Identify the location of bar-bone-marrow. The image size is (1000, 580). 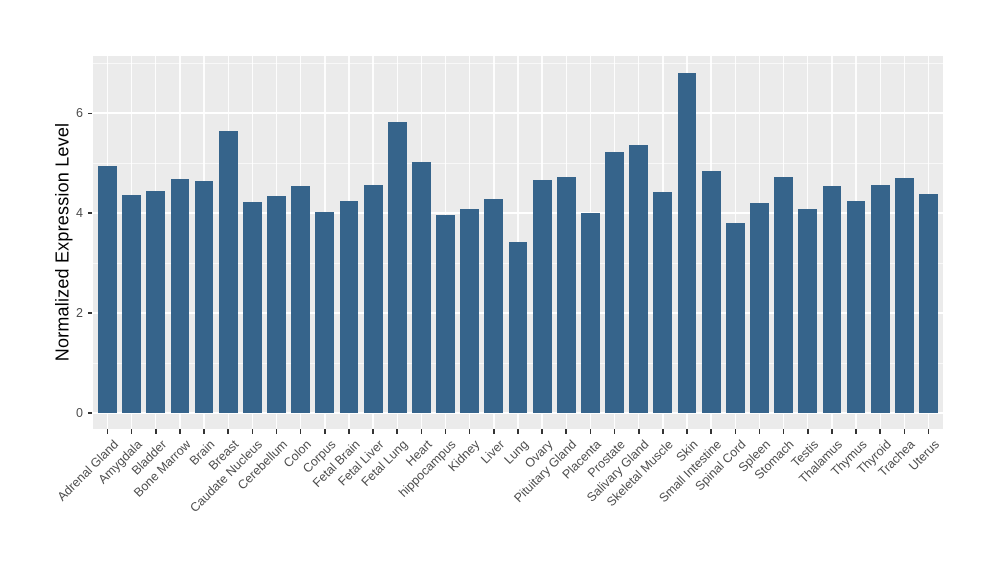
(180, 295).